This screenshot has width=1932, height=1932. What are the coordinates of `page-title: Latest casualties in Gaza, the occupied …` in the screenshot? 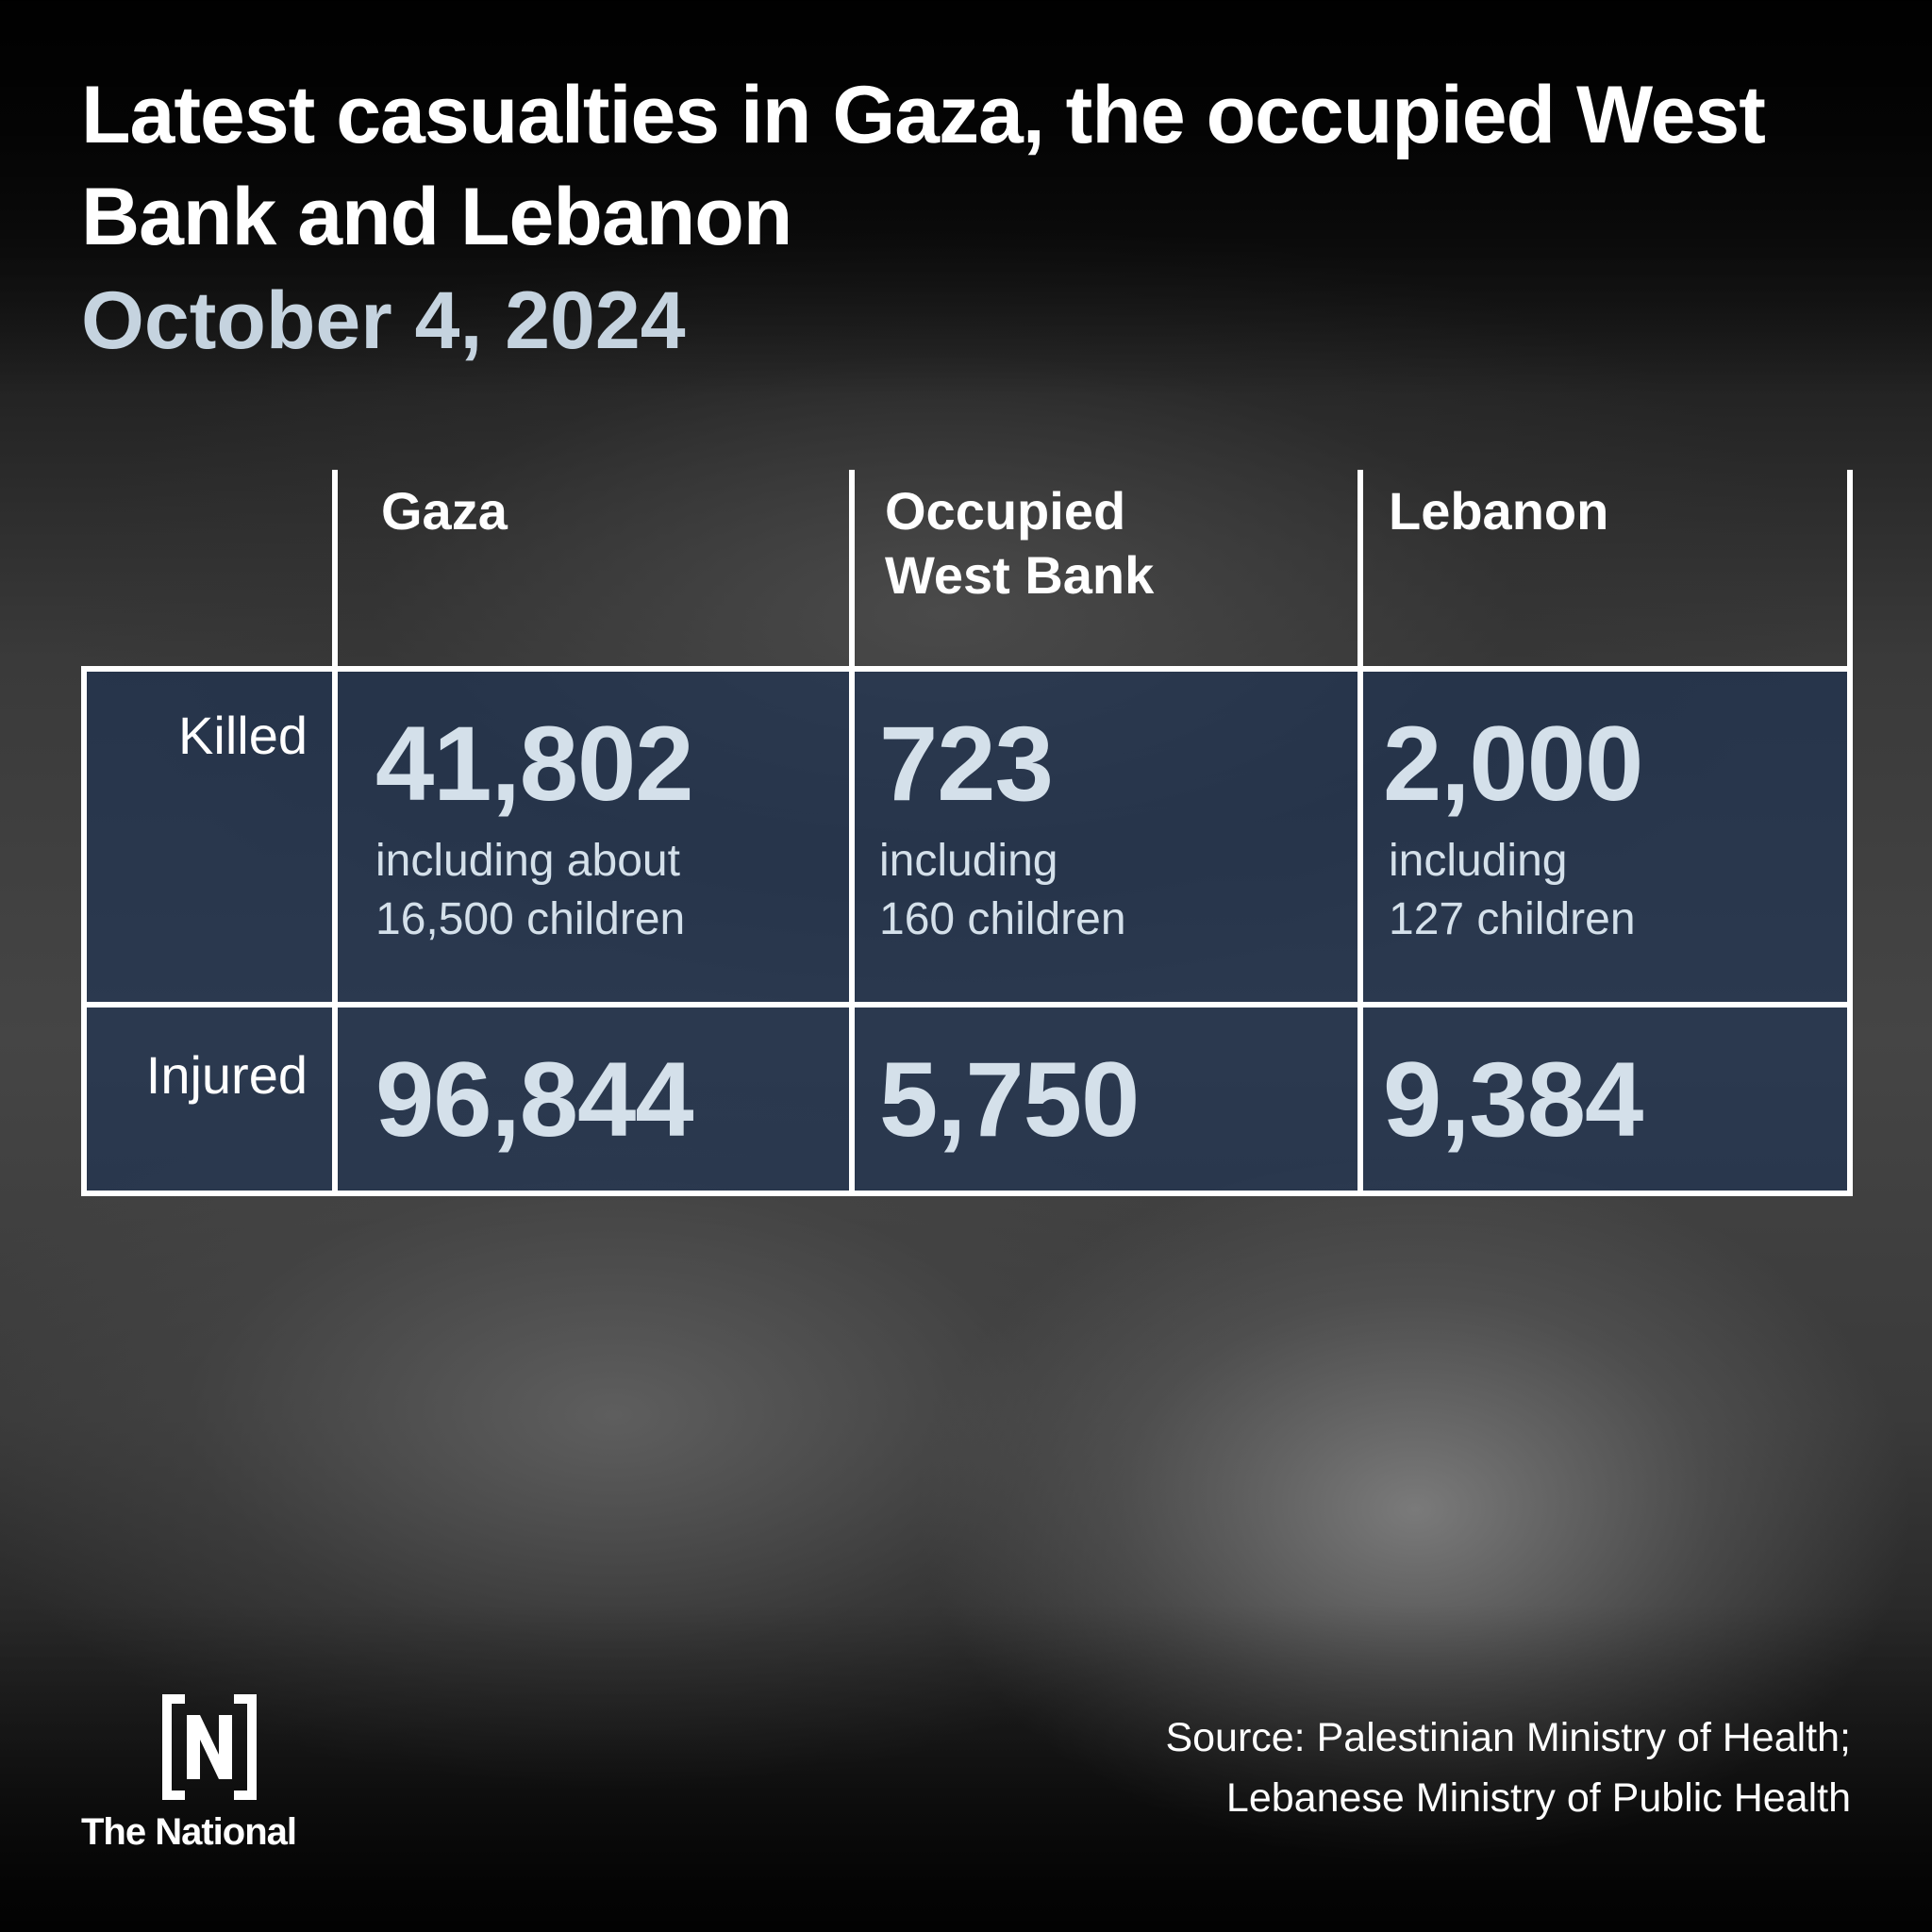 It's located at (924, 166).